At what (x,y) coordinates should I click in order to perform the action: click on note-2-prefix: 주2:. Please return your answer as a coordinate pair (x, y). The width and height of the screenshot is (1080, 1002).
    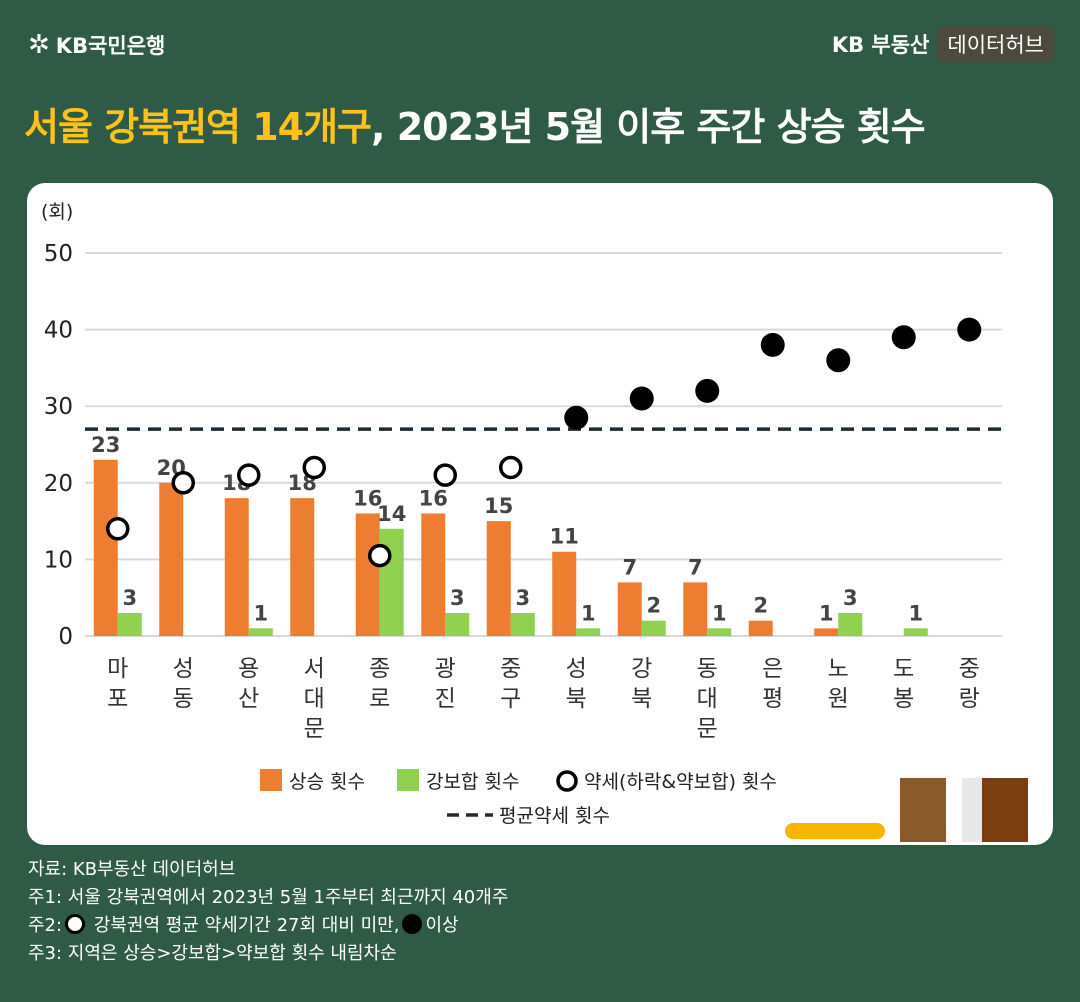
    Looking at the image, I should click on (45, 925).